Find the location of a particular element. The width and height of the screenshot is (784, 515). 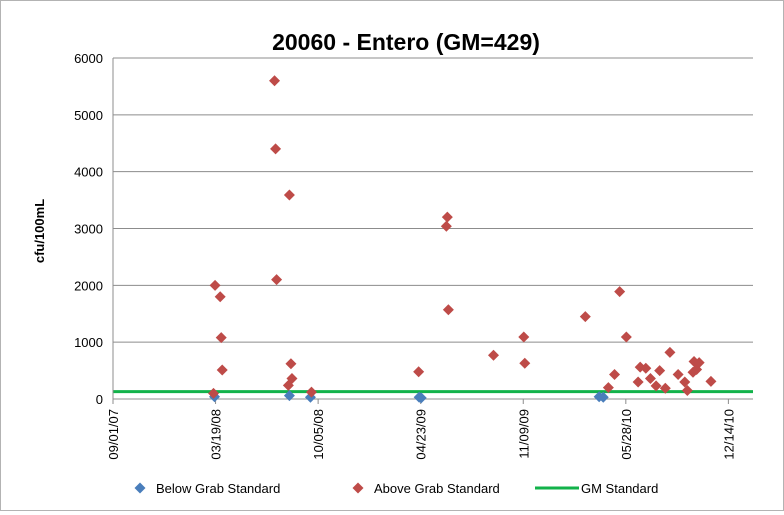

x-tick-label: 05/28/10 is located at coordinates (626, 434).